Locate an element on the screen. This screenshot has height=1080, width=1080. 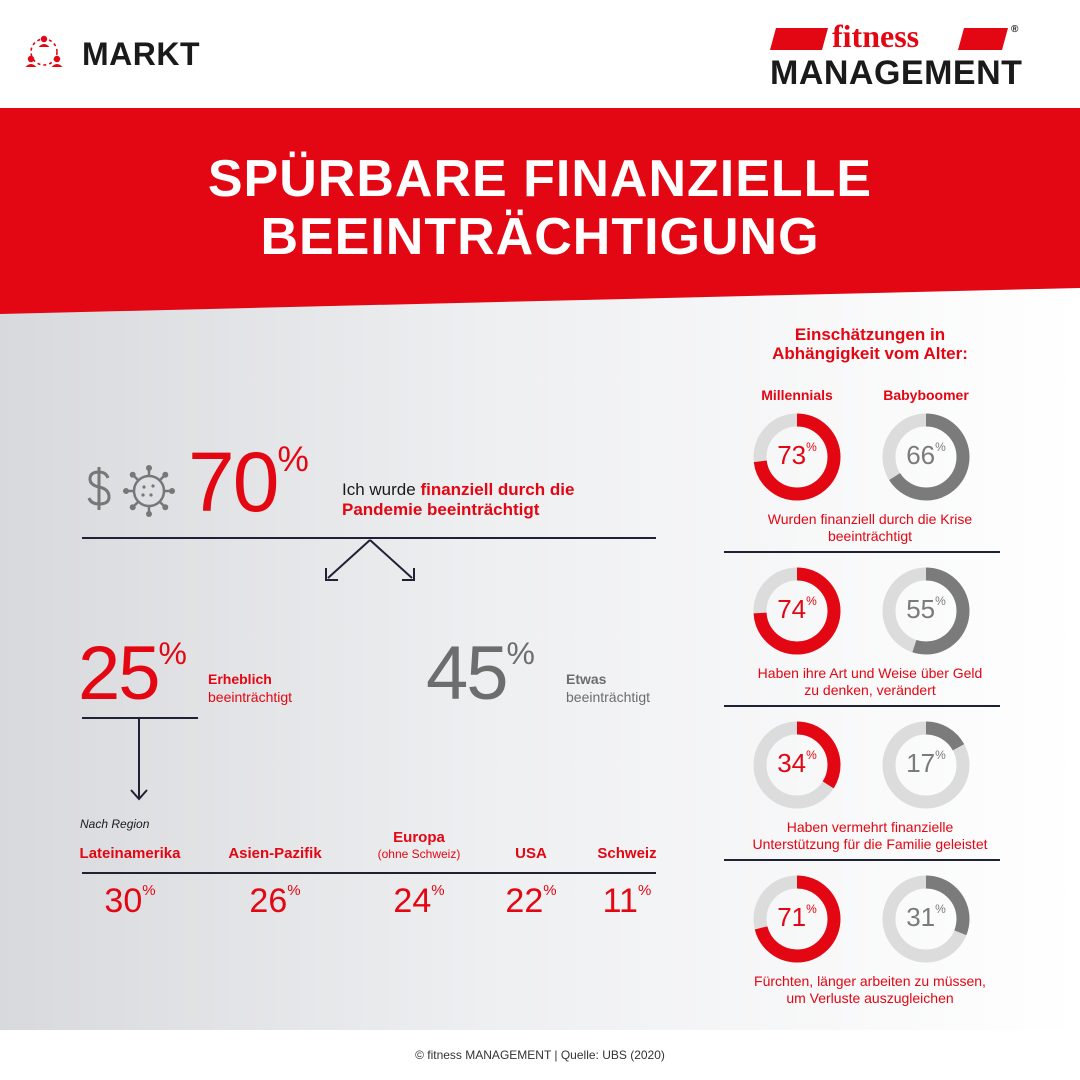
regions-heading: Nach Region is located at coordinates (115, 824).